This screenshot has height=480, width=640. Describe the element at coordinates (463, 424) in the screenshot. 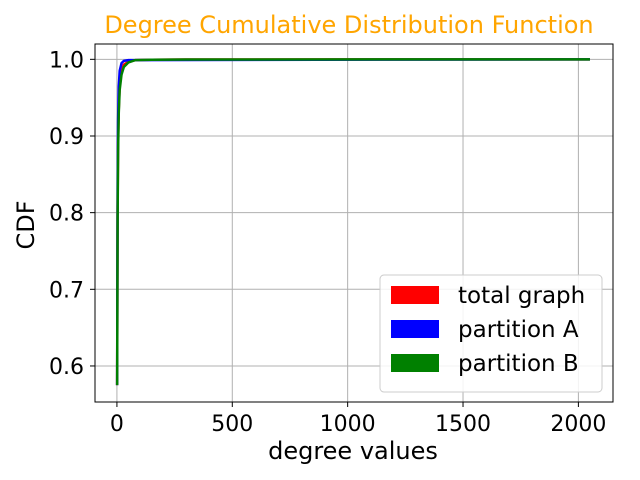

I see `x-tick-label: 1500` at that location.